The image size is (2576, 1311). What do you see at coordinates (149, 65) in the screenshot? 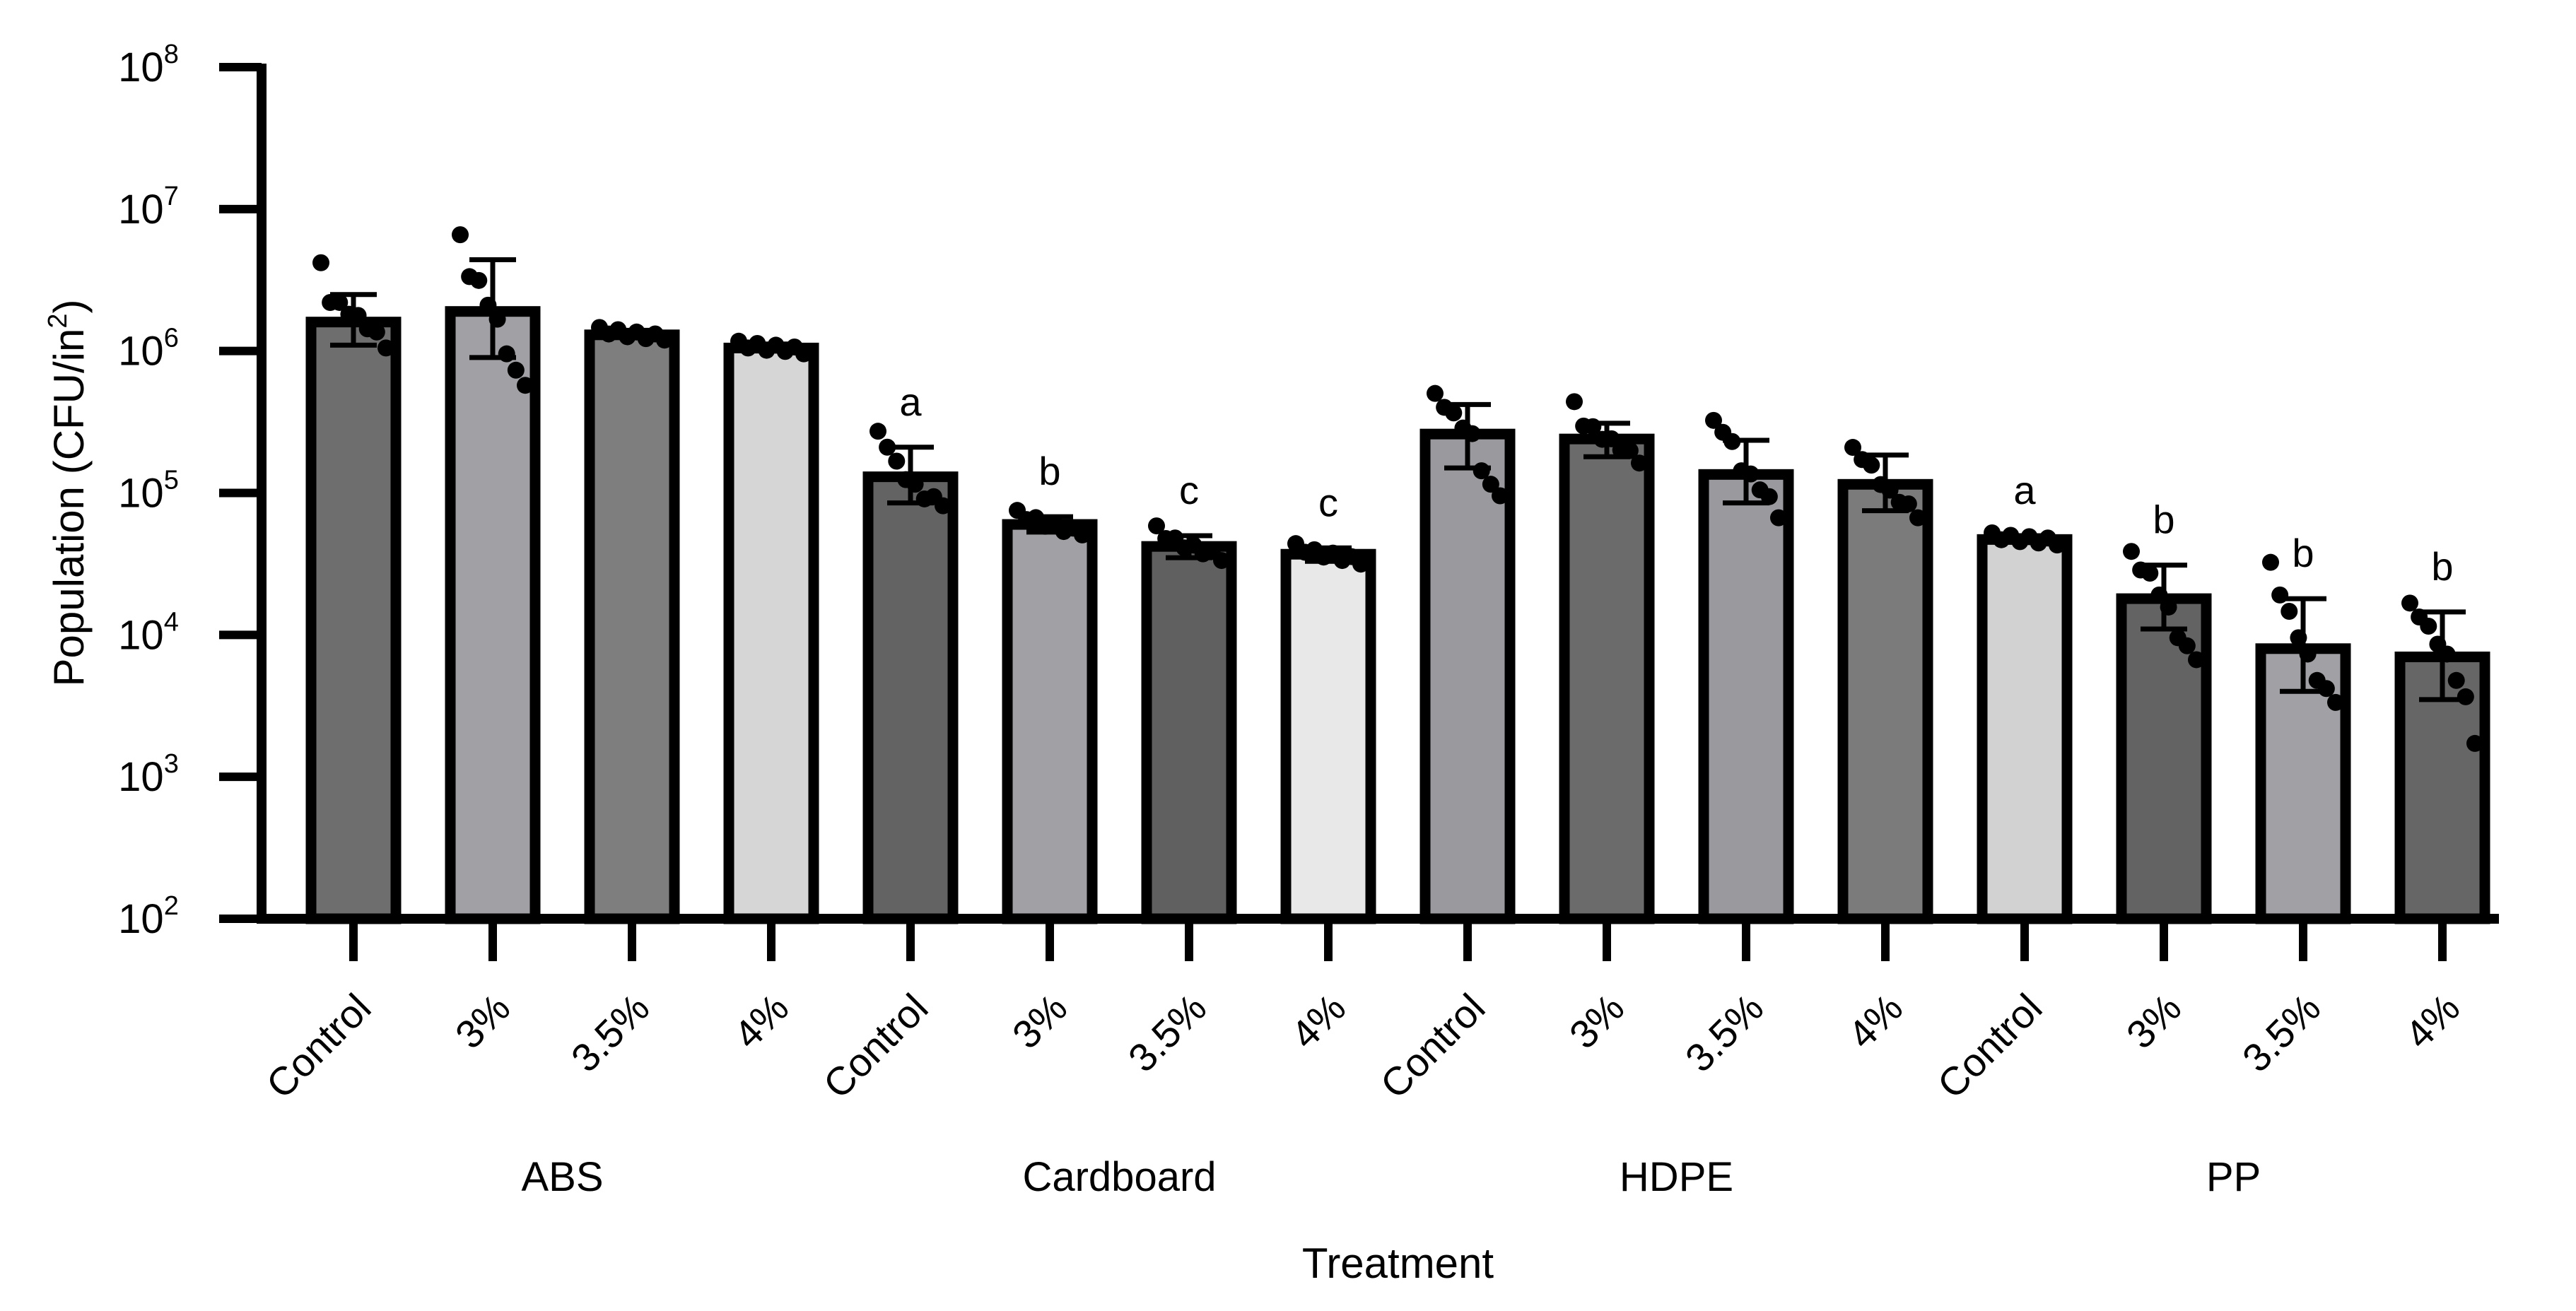
I see `y-tick-label: 10⁸` at bounding box center [149, 65].